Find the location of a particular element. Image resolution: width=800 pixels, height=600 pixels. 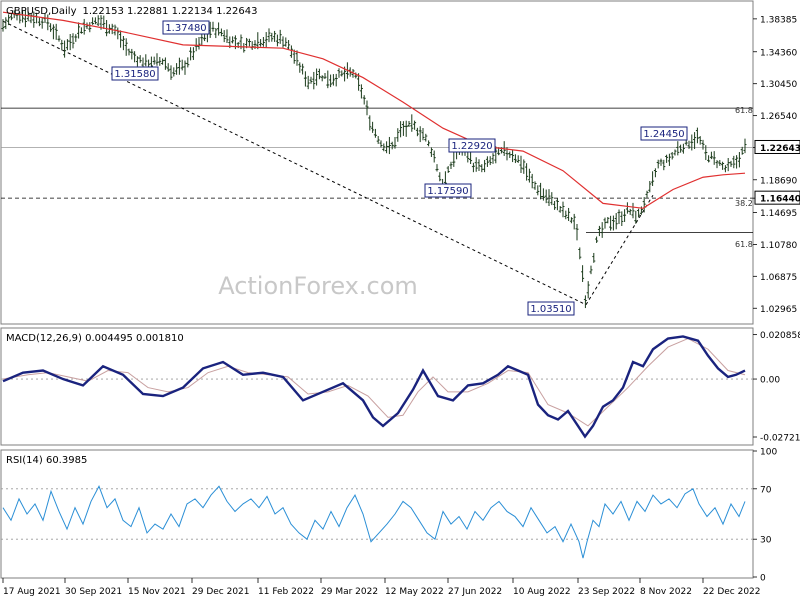

price-axis-tick: 1.14695 is located at coordinates (778, 214).